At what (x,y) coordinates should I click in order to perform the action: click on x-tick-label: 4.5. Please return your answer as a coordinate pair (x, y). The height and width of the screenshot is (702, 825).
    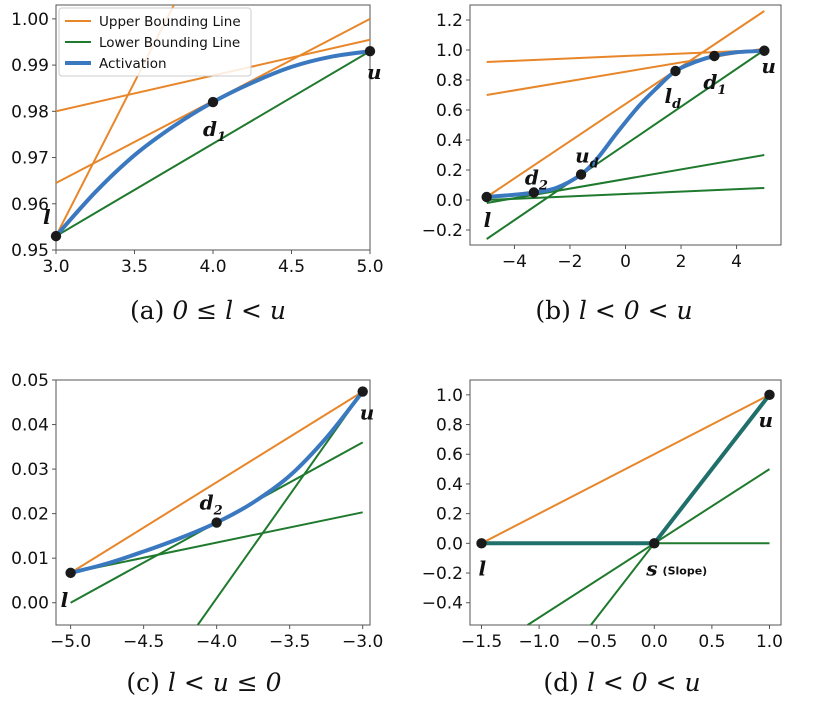
    Looking at the image, I should click on (291, 267).